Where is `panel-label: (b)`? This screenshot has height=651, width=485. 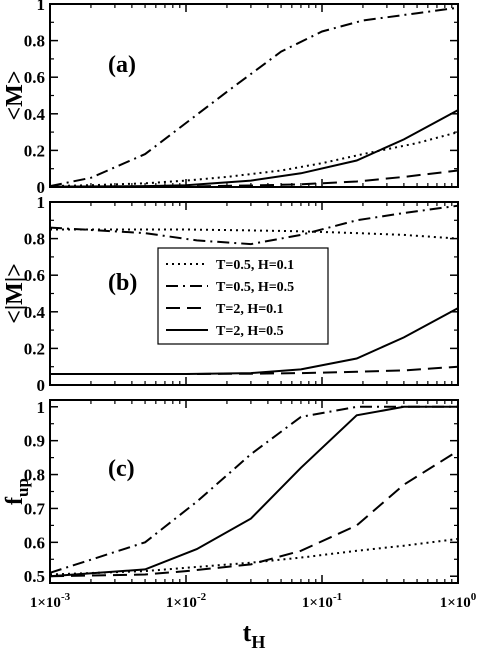 panel-label: (b) is located at coordinates (122, 283).